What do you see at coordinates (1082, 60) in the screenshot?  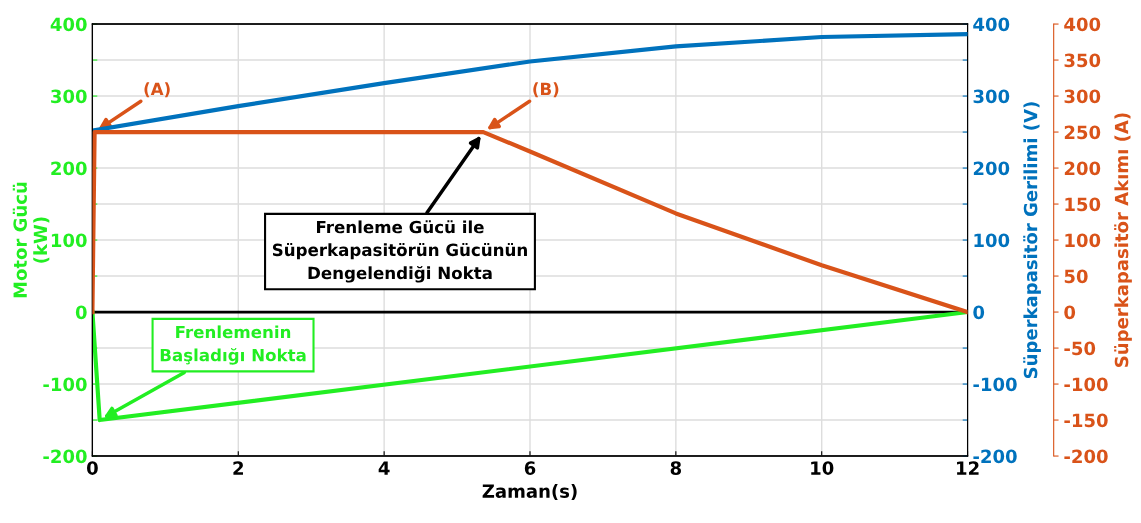 I see `y3-tick-label: 350` at bounding box center [1082, 60].